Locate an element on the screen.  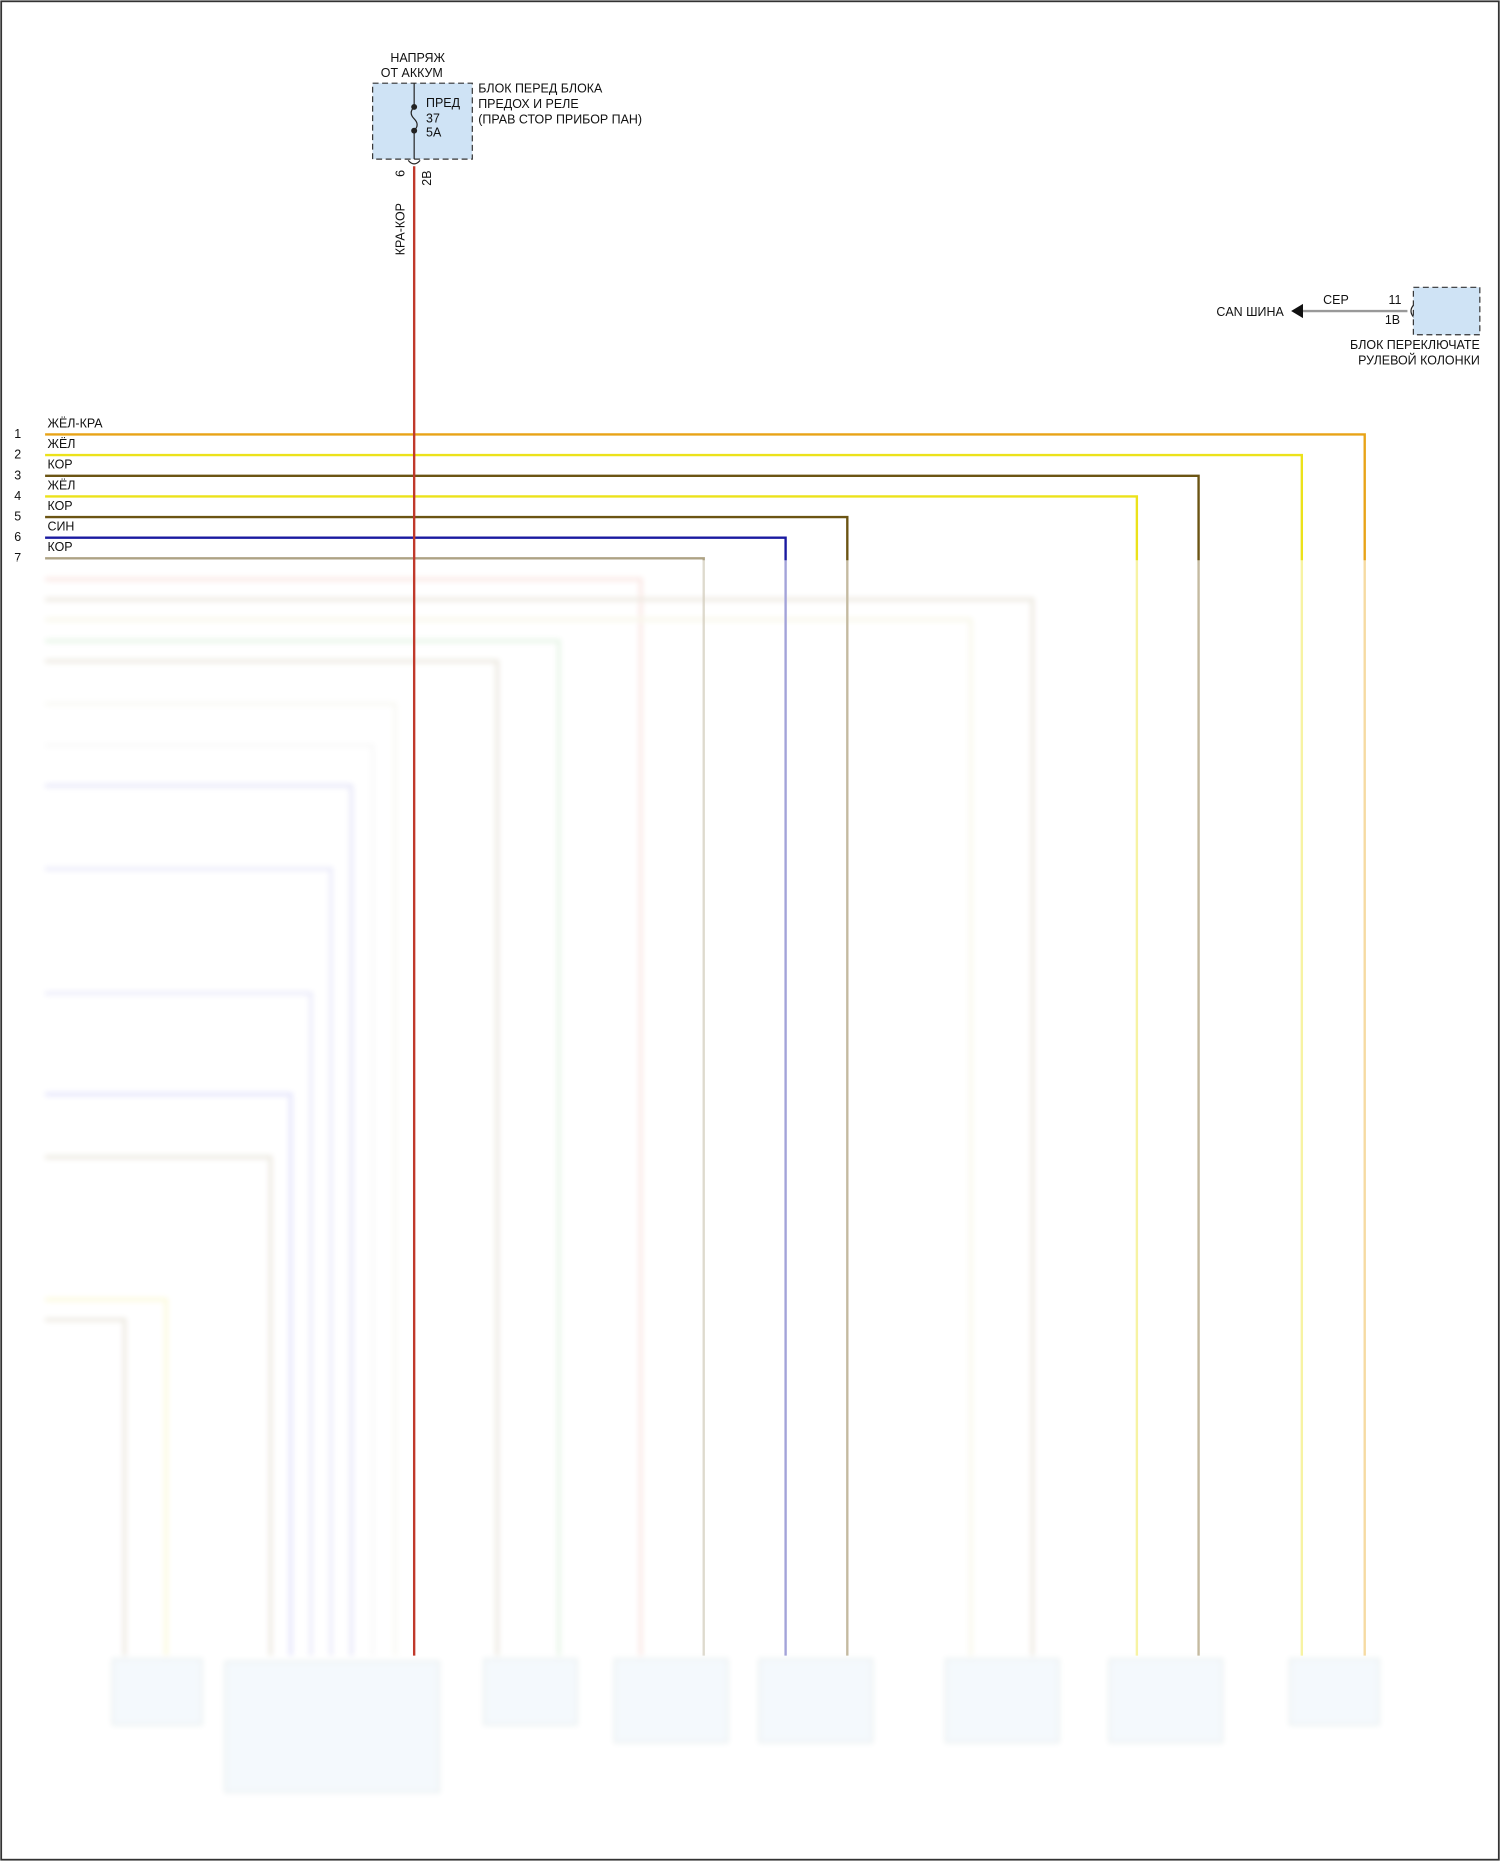
fuse-name: ПРЕД is located at coordinates (443, 103).